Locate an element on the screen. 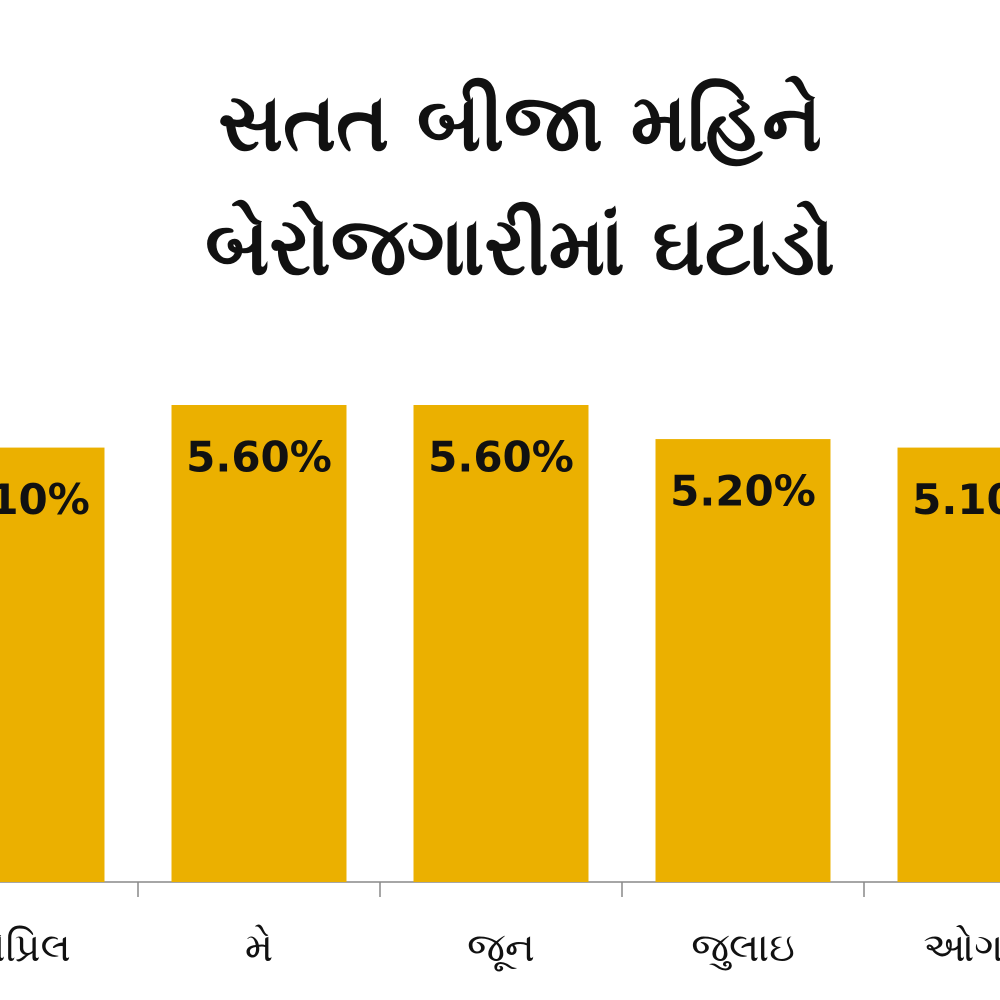 The width and height of the screenshot is (1000, 1000). x-tick-label: એપ્રિલ is located at coordinates (35, 948).